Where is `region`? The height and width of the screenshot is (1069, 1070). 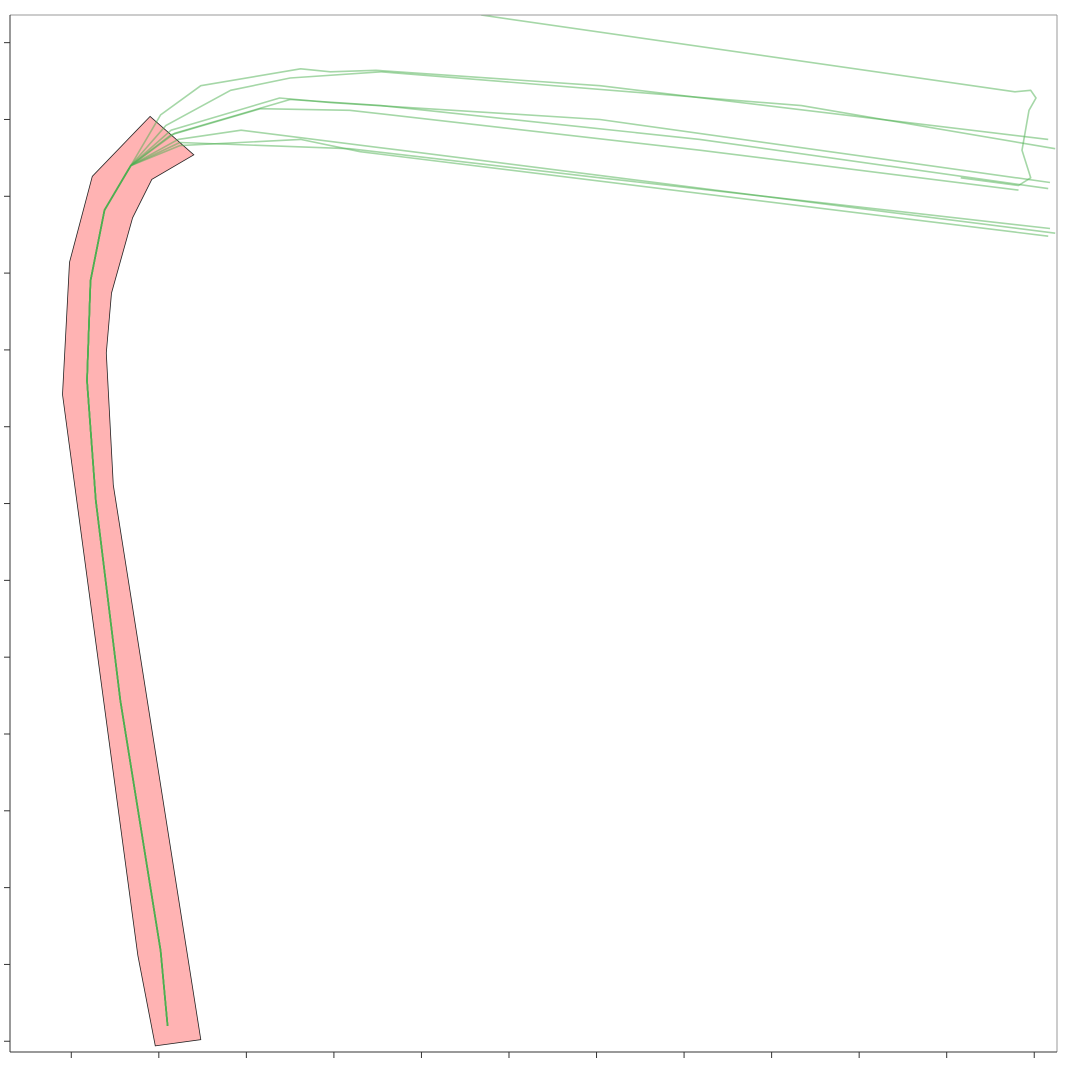
region is located at coordinates (132, 581).